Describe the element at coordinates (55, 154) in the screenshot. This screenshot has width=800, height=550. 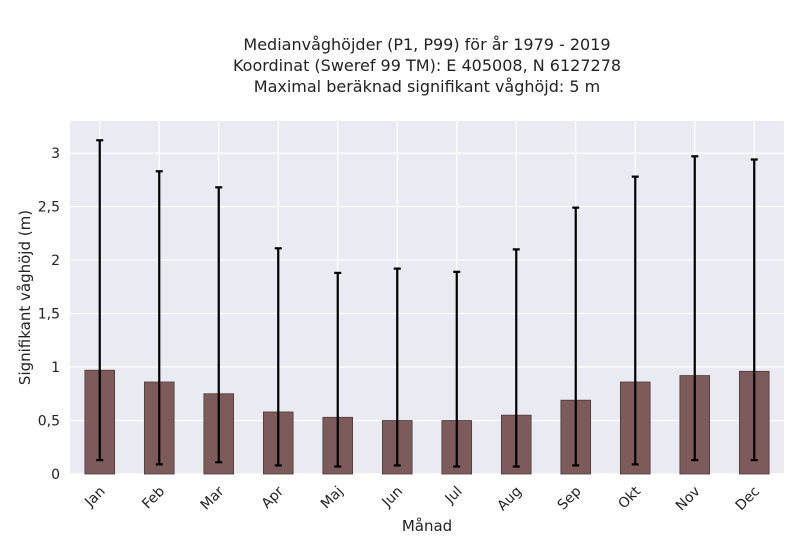
I see `y-tick-label: 3` at that location.